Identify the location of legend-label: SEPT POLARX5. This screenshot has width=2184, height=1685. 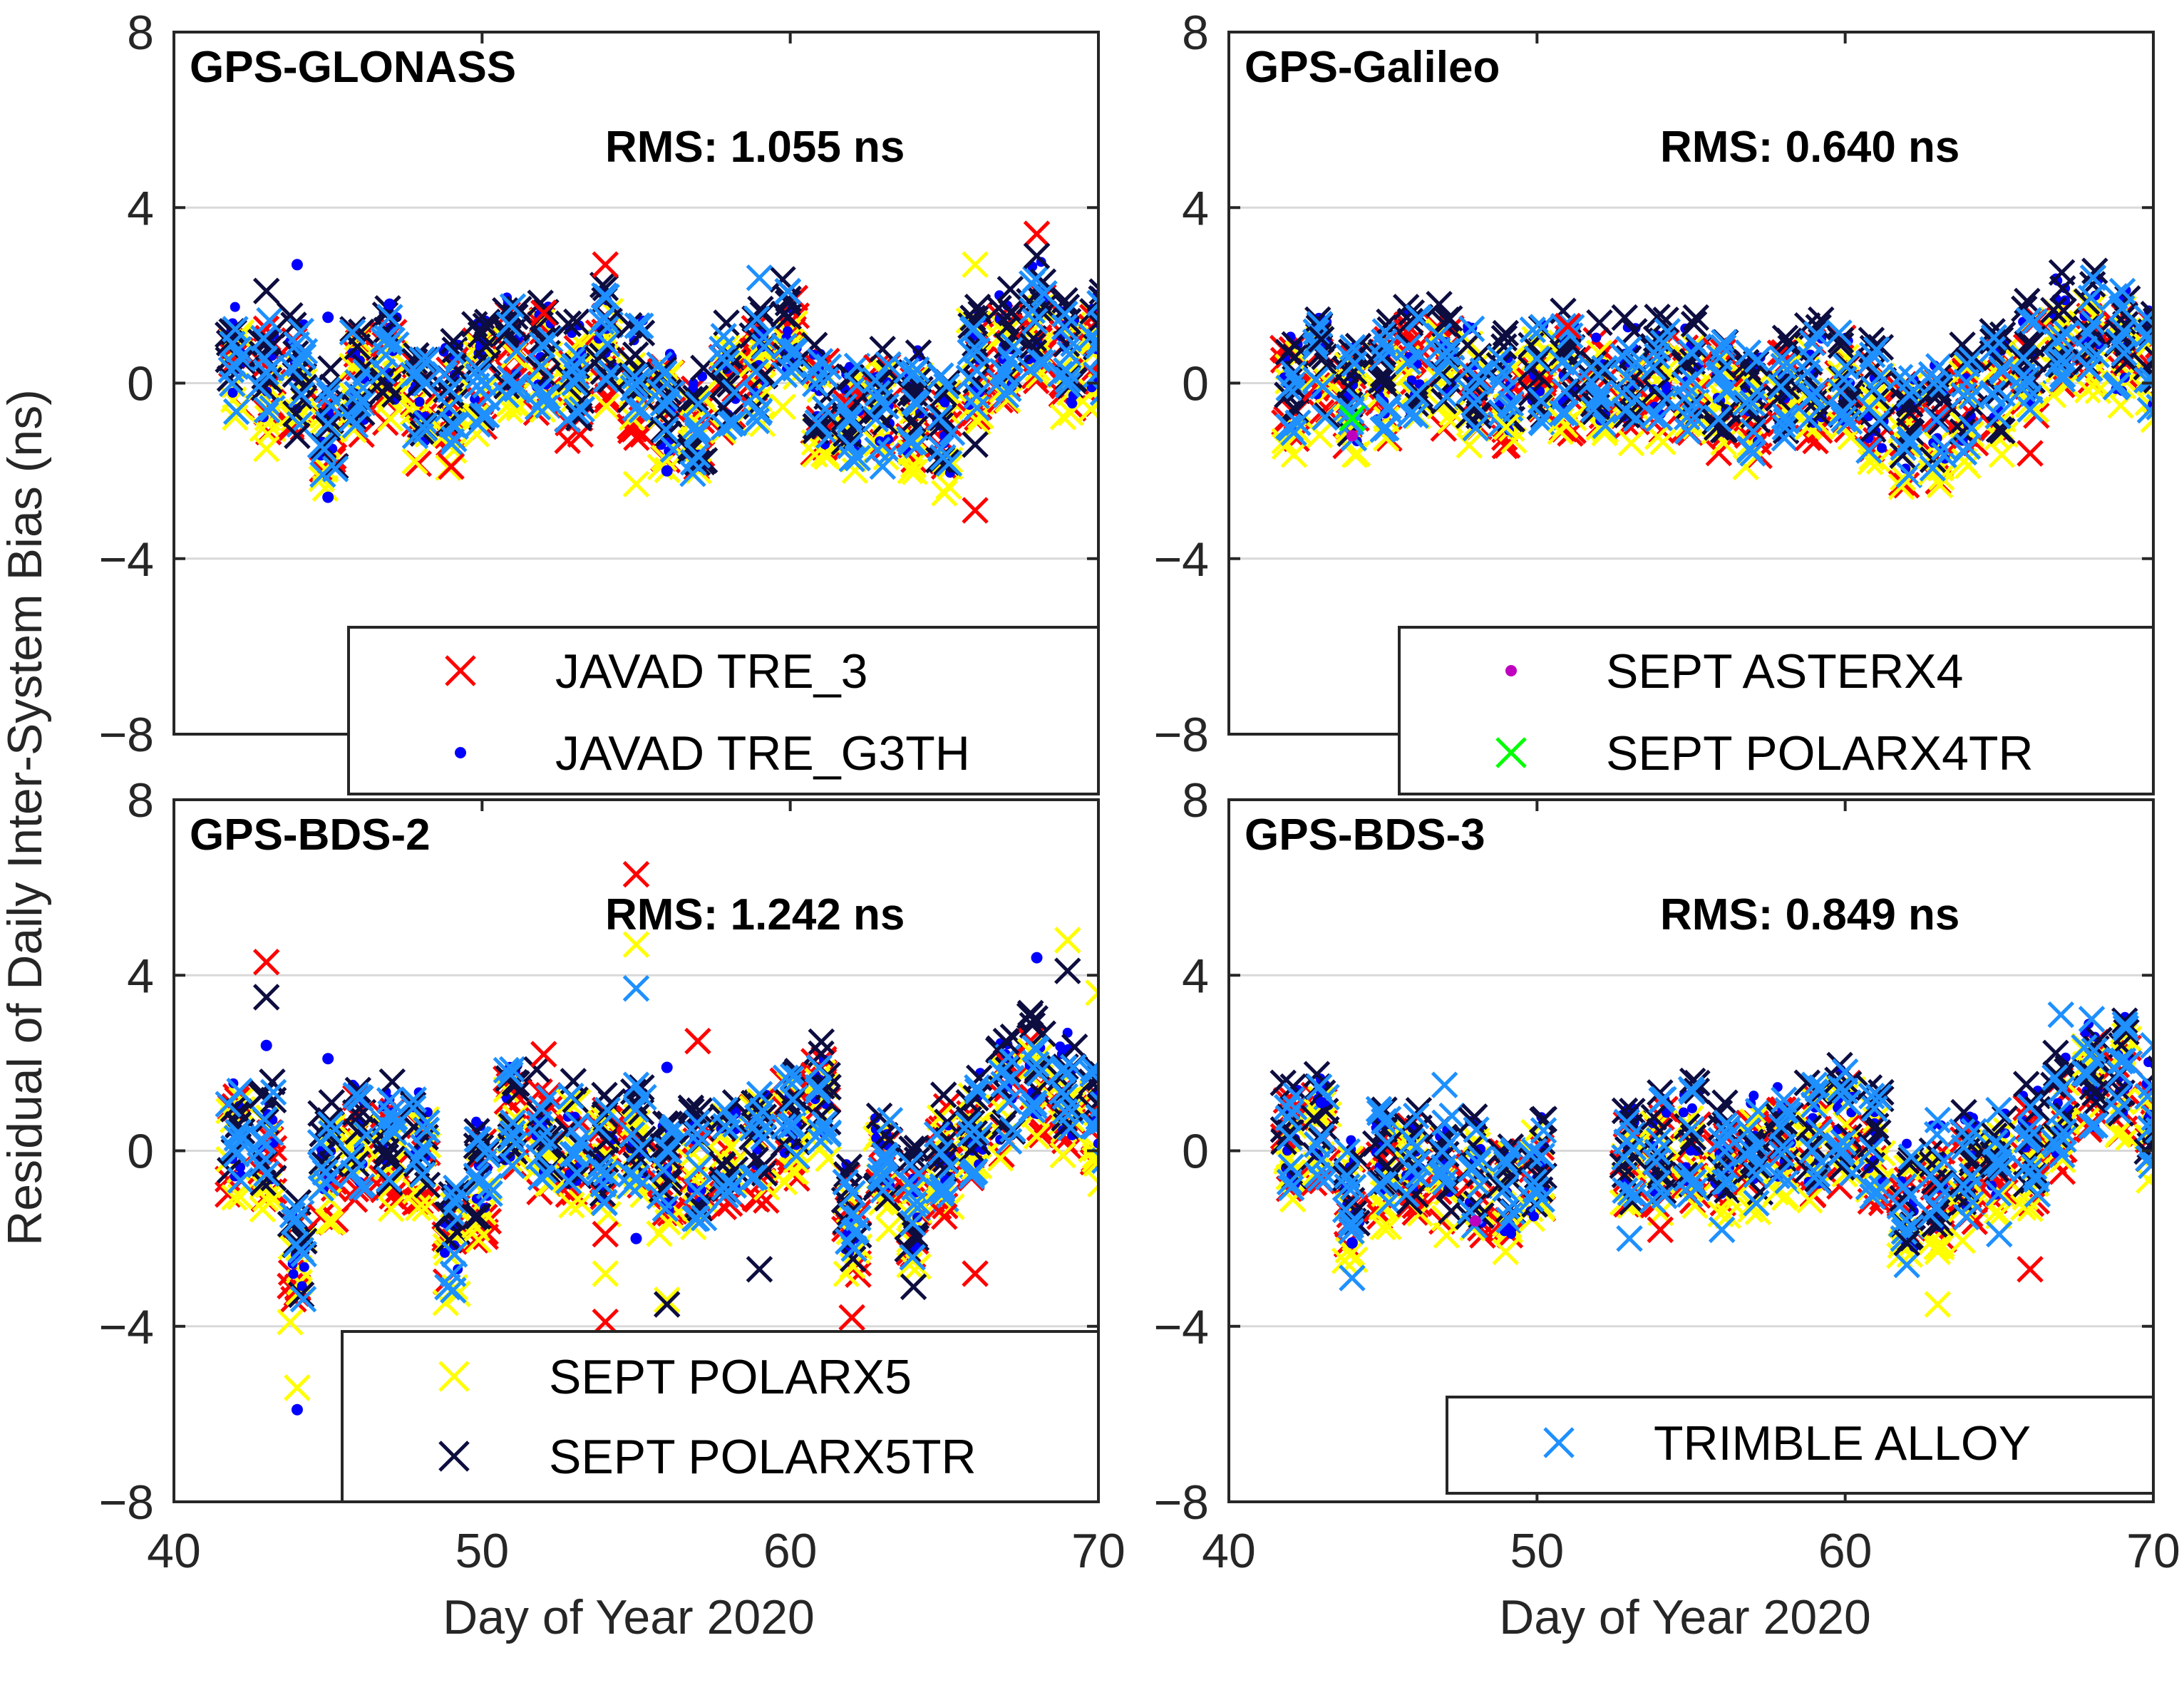
(730, 1377).